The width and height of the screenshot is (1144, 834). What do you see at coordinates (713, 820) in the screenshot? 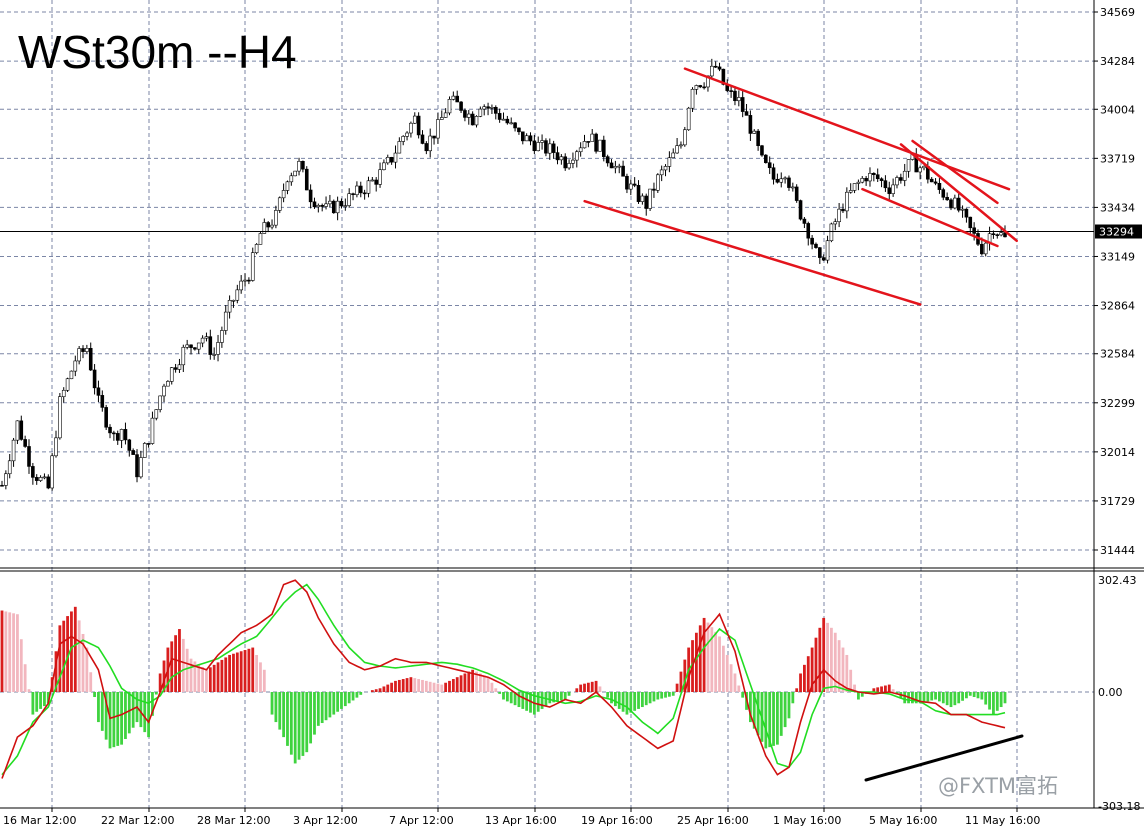
I see `time-tick-label: 25 Apr 16:00` at bounding box center [713, 820].